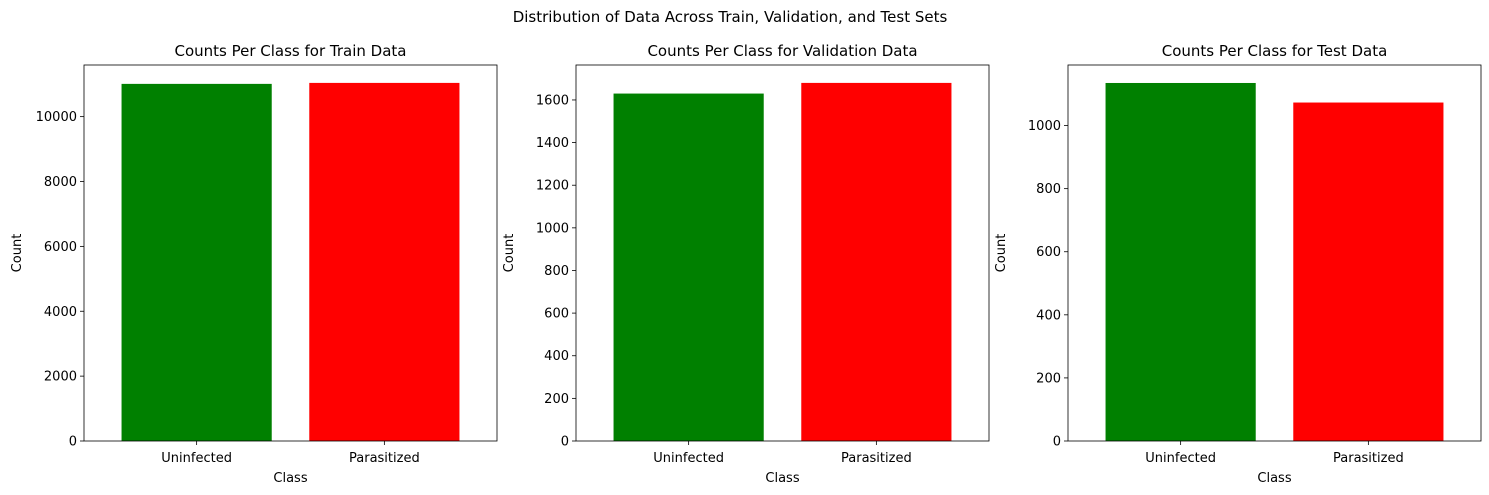 Image resolution: width=1489 pixels, height=495 pixels. What do you see at coordinates (290, 51) in the screenshot?
I see `chart-title: Counts Per Class for Train Data` at bounding box center [290, 51].